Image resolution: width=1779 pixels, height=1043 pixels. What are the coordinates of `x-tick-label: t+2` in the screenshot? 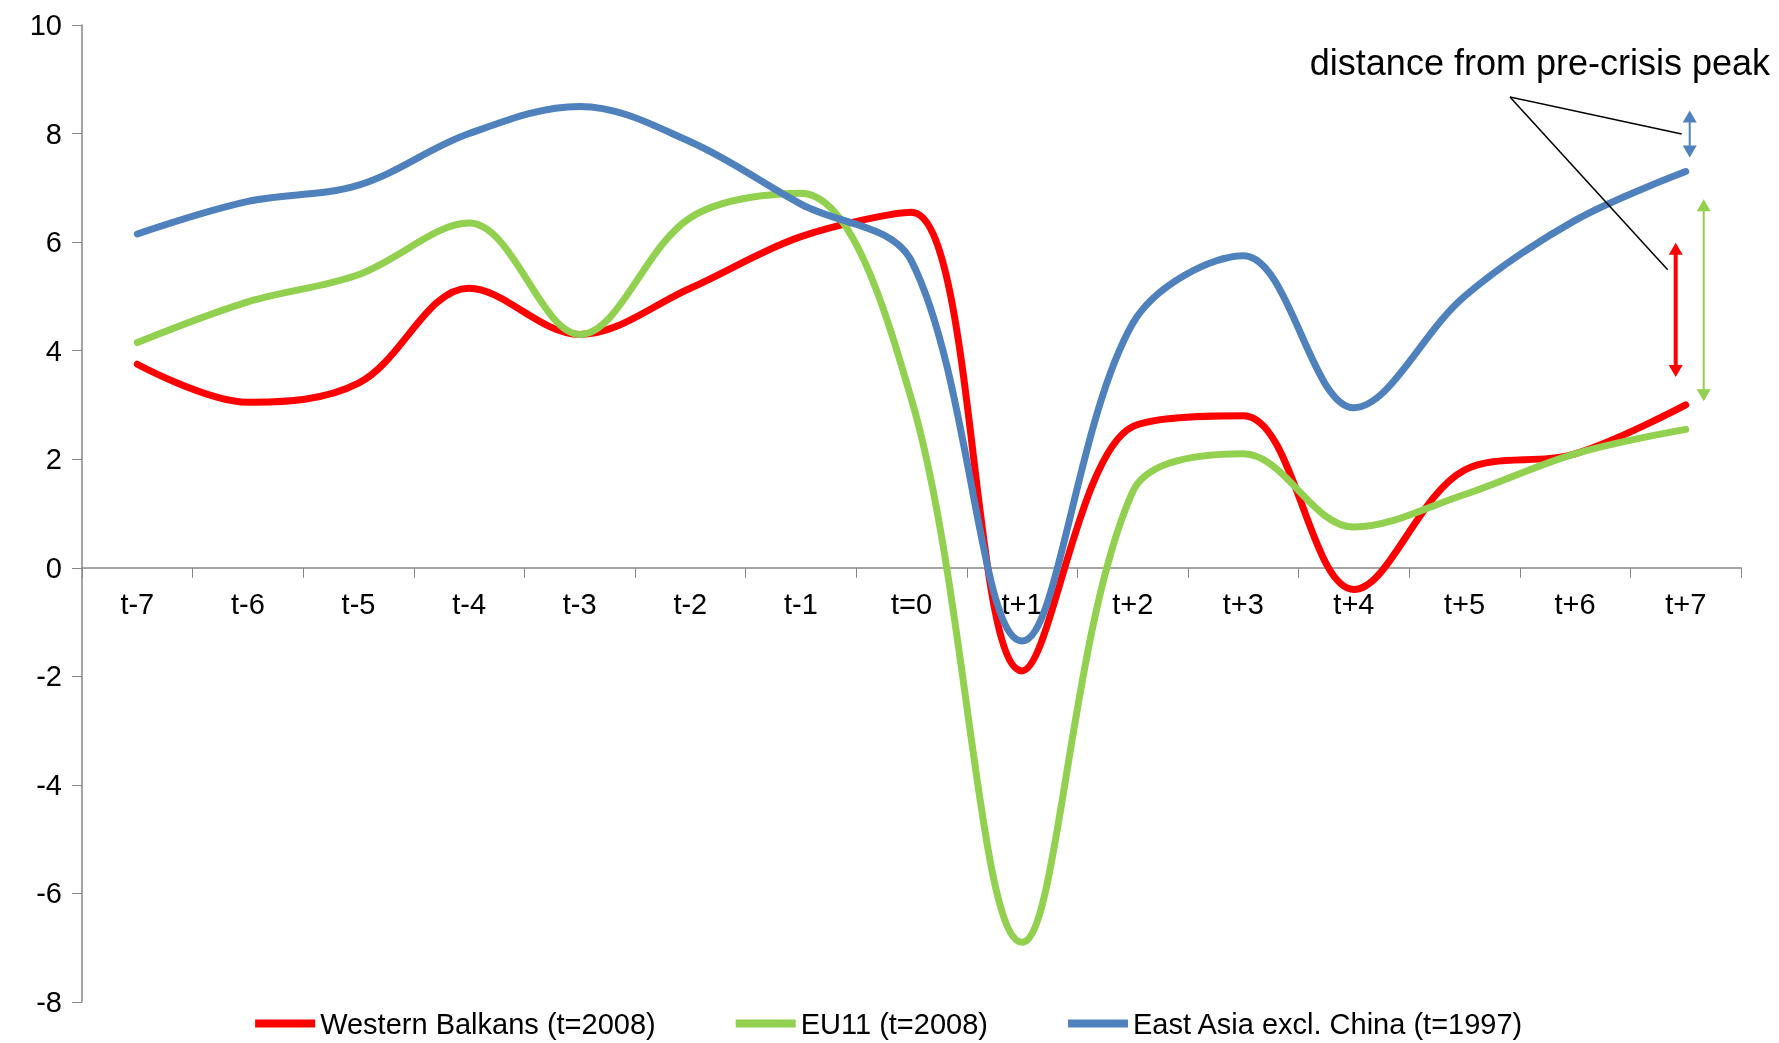 It's located at (1133, 604).